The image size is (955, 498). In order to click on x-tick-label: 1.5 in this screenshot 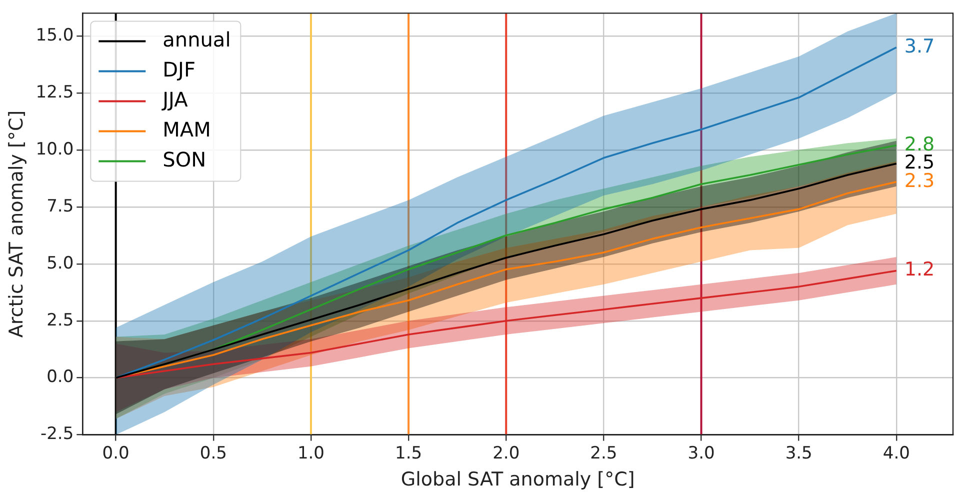, I will do `click(408, 453)`.